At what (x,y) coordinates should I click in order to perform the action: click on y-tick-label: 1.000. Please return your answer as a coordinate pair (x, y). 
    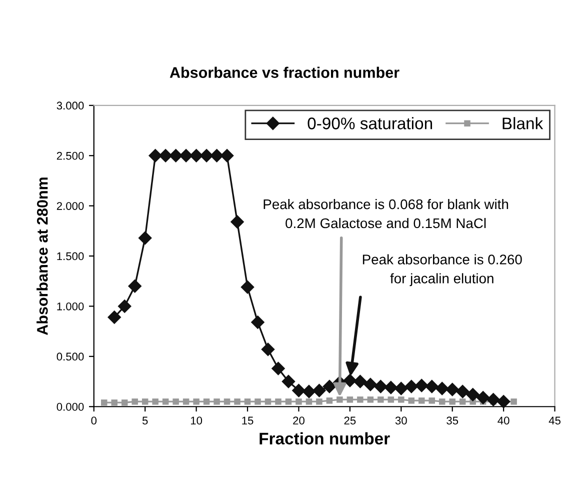
    Looking at the image, I should click on (70, 306).